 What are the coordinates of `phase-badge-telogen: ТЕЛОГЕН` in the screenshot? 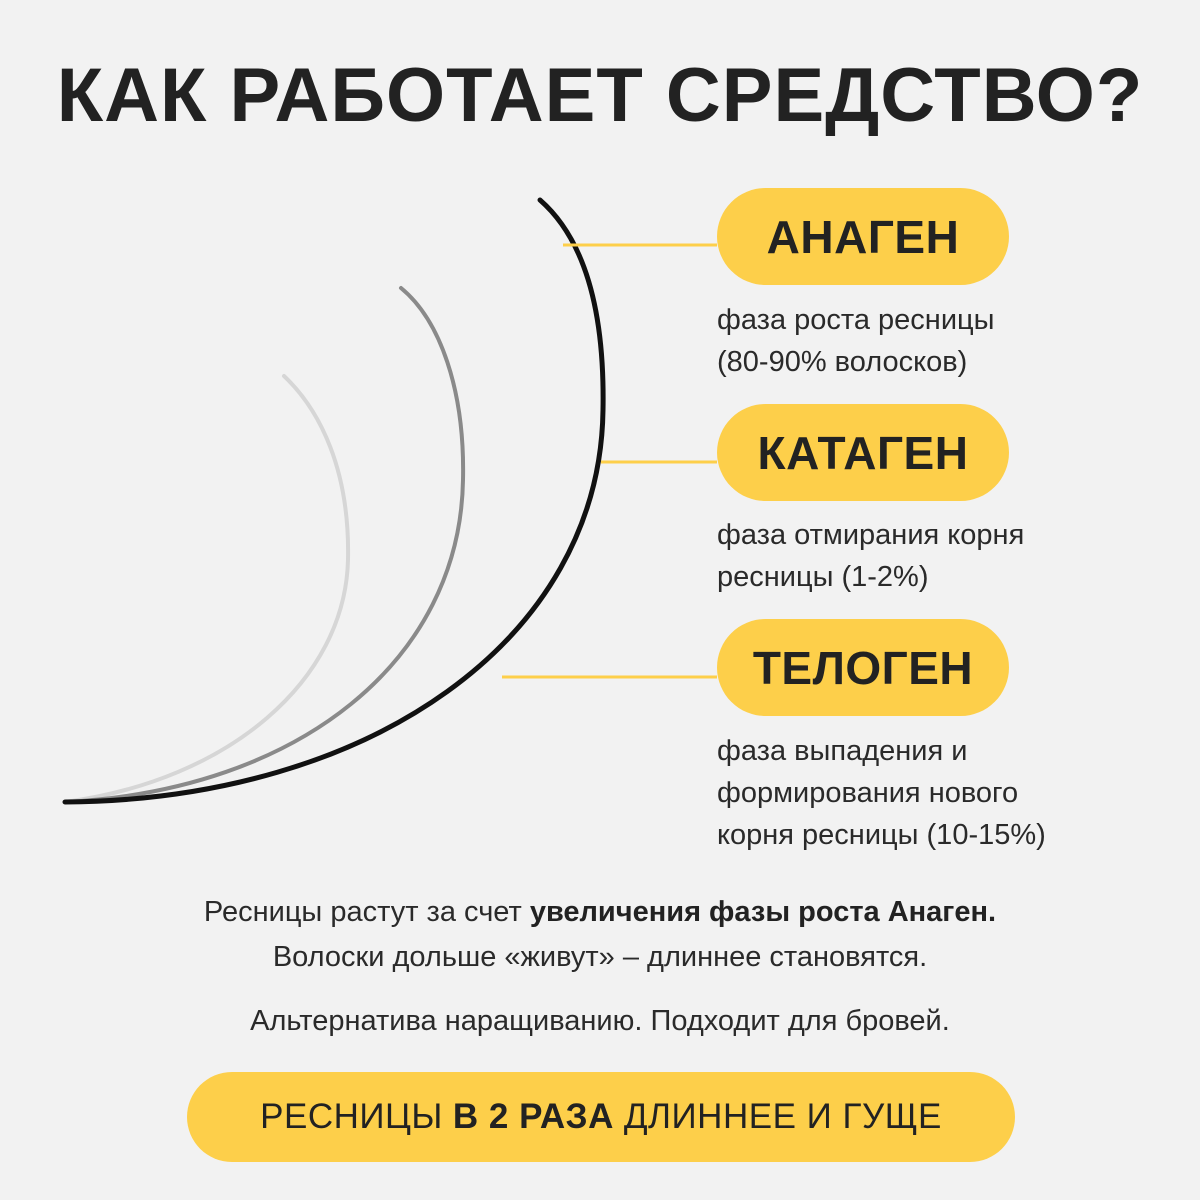 It's located at (863, 667).